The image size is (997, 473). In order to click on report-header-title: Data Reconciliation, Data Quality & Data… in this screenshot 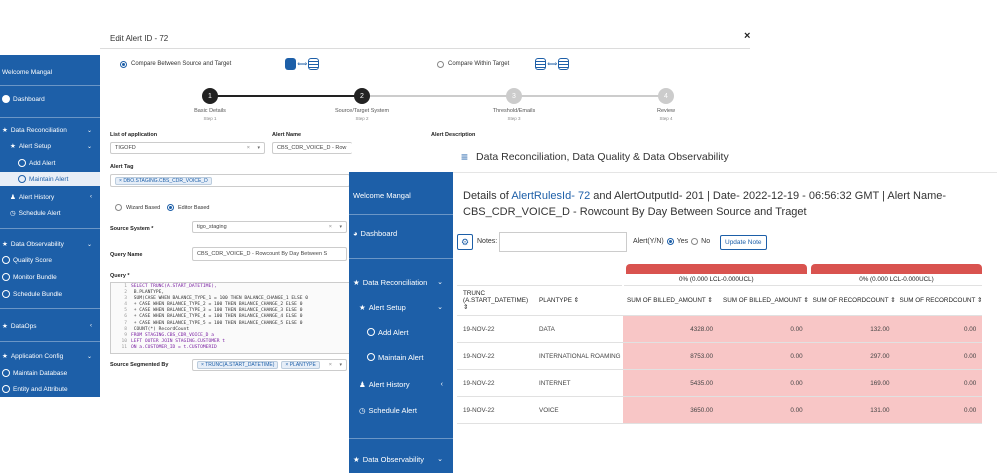, I will do `click(602, 157)`.